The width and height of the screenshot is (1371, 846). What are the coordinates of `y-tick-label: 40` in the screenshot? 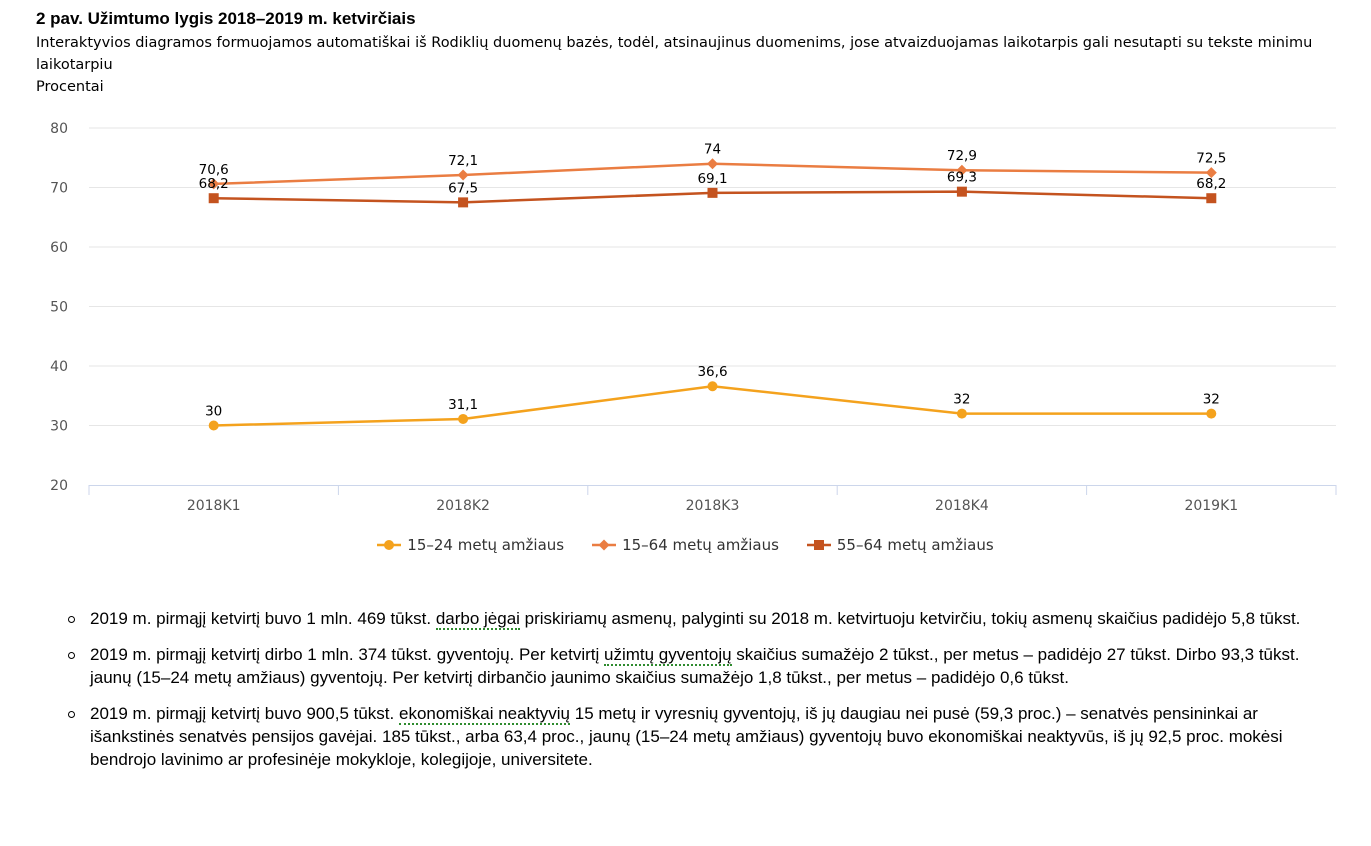 It's located at (59, 367).